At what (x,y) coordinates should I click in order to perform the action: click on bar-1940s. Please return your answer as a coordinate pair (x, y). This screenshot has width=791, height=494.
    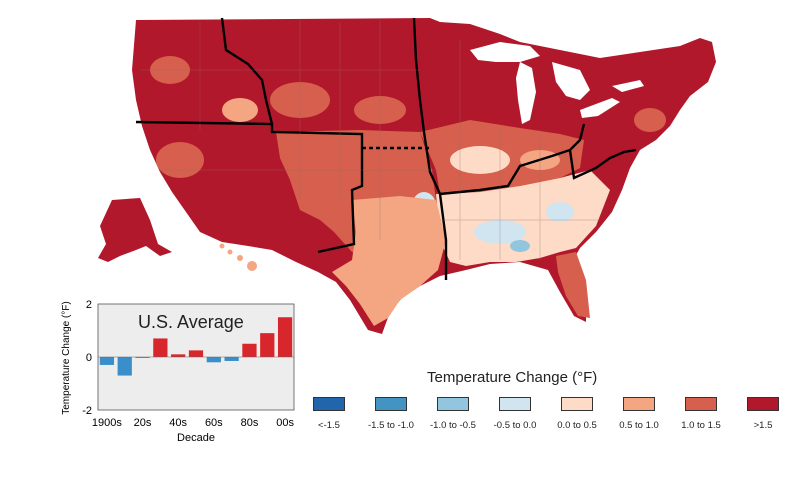
    Looking at the image, I should click on (178, 355).